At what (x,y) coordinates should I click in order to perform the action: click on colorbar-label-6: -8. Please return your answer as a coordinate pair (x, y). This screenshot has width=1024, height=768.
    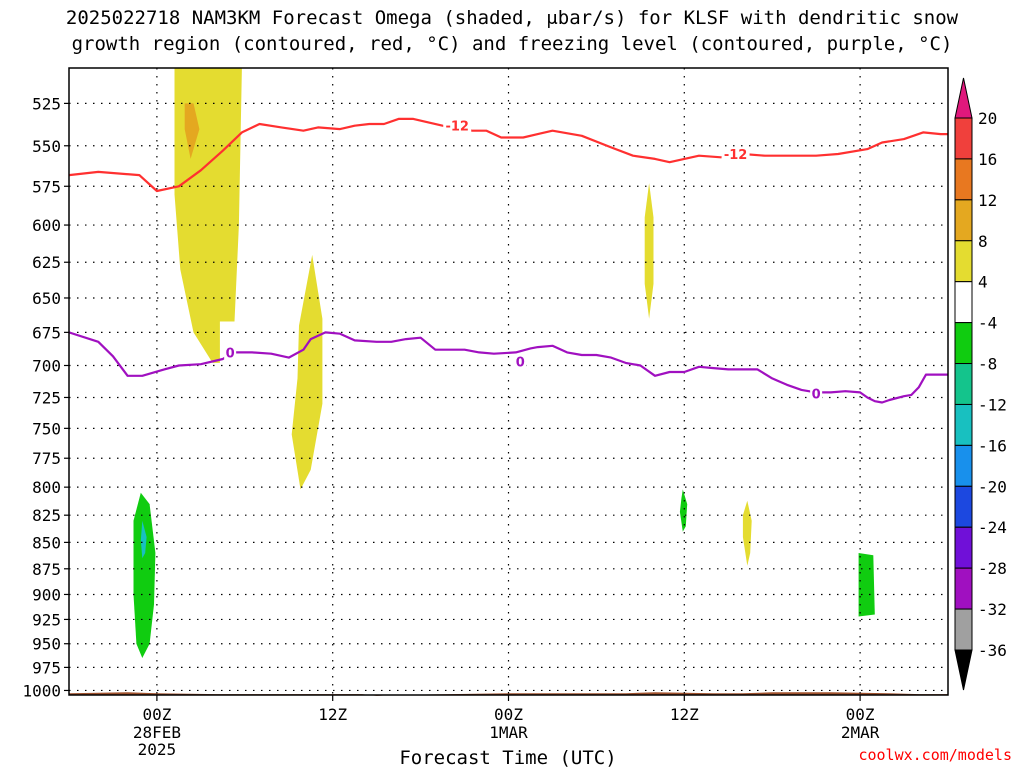
    Looking at the image, I should click on (987, 364).